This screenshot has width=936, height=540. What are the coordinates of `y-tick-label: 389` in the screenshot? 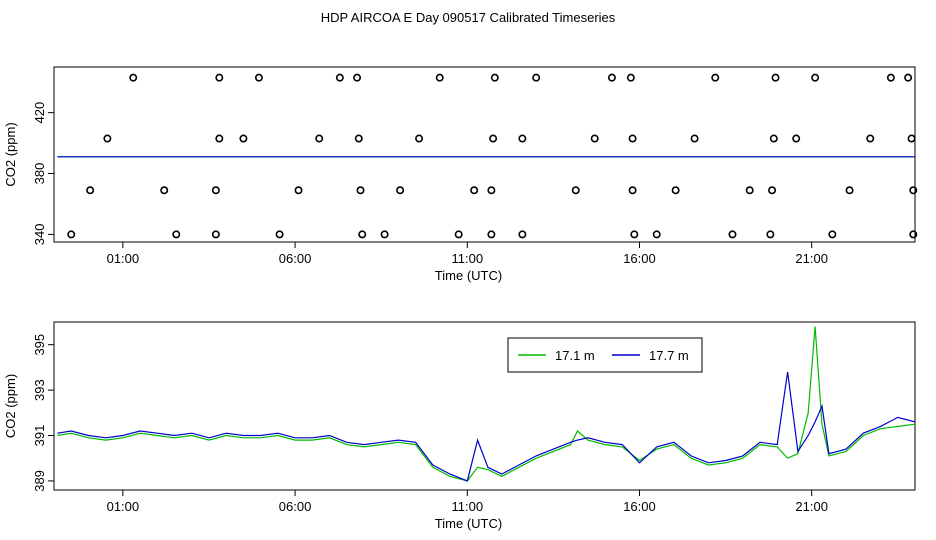 It's located at (39, 481).